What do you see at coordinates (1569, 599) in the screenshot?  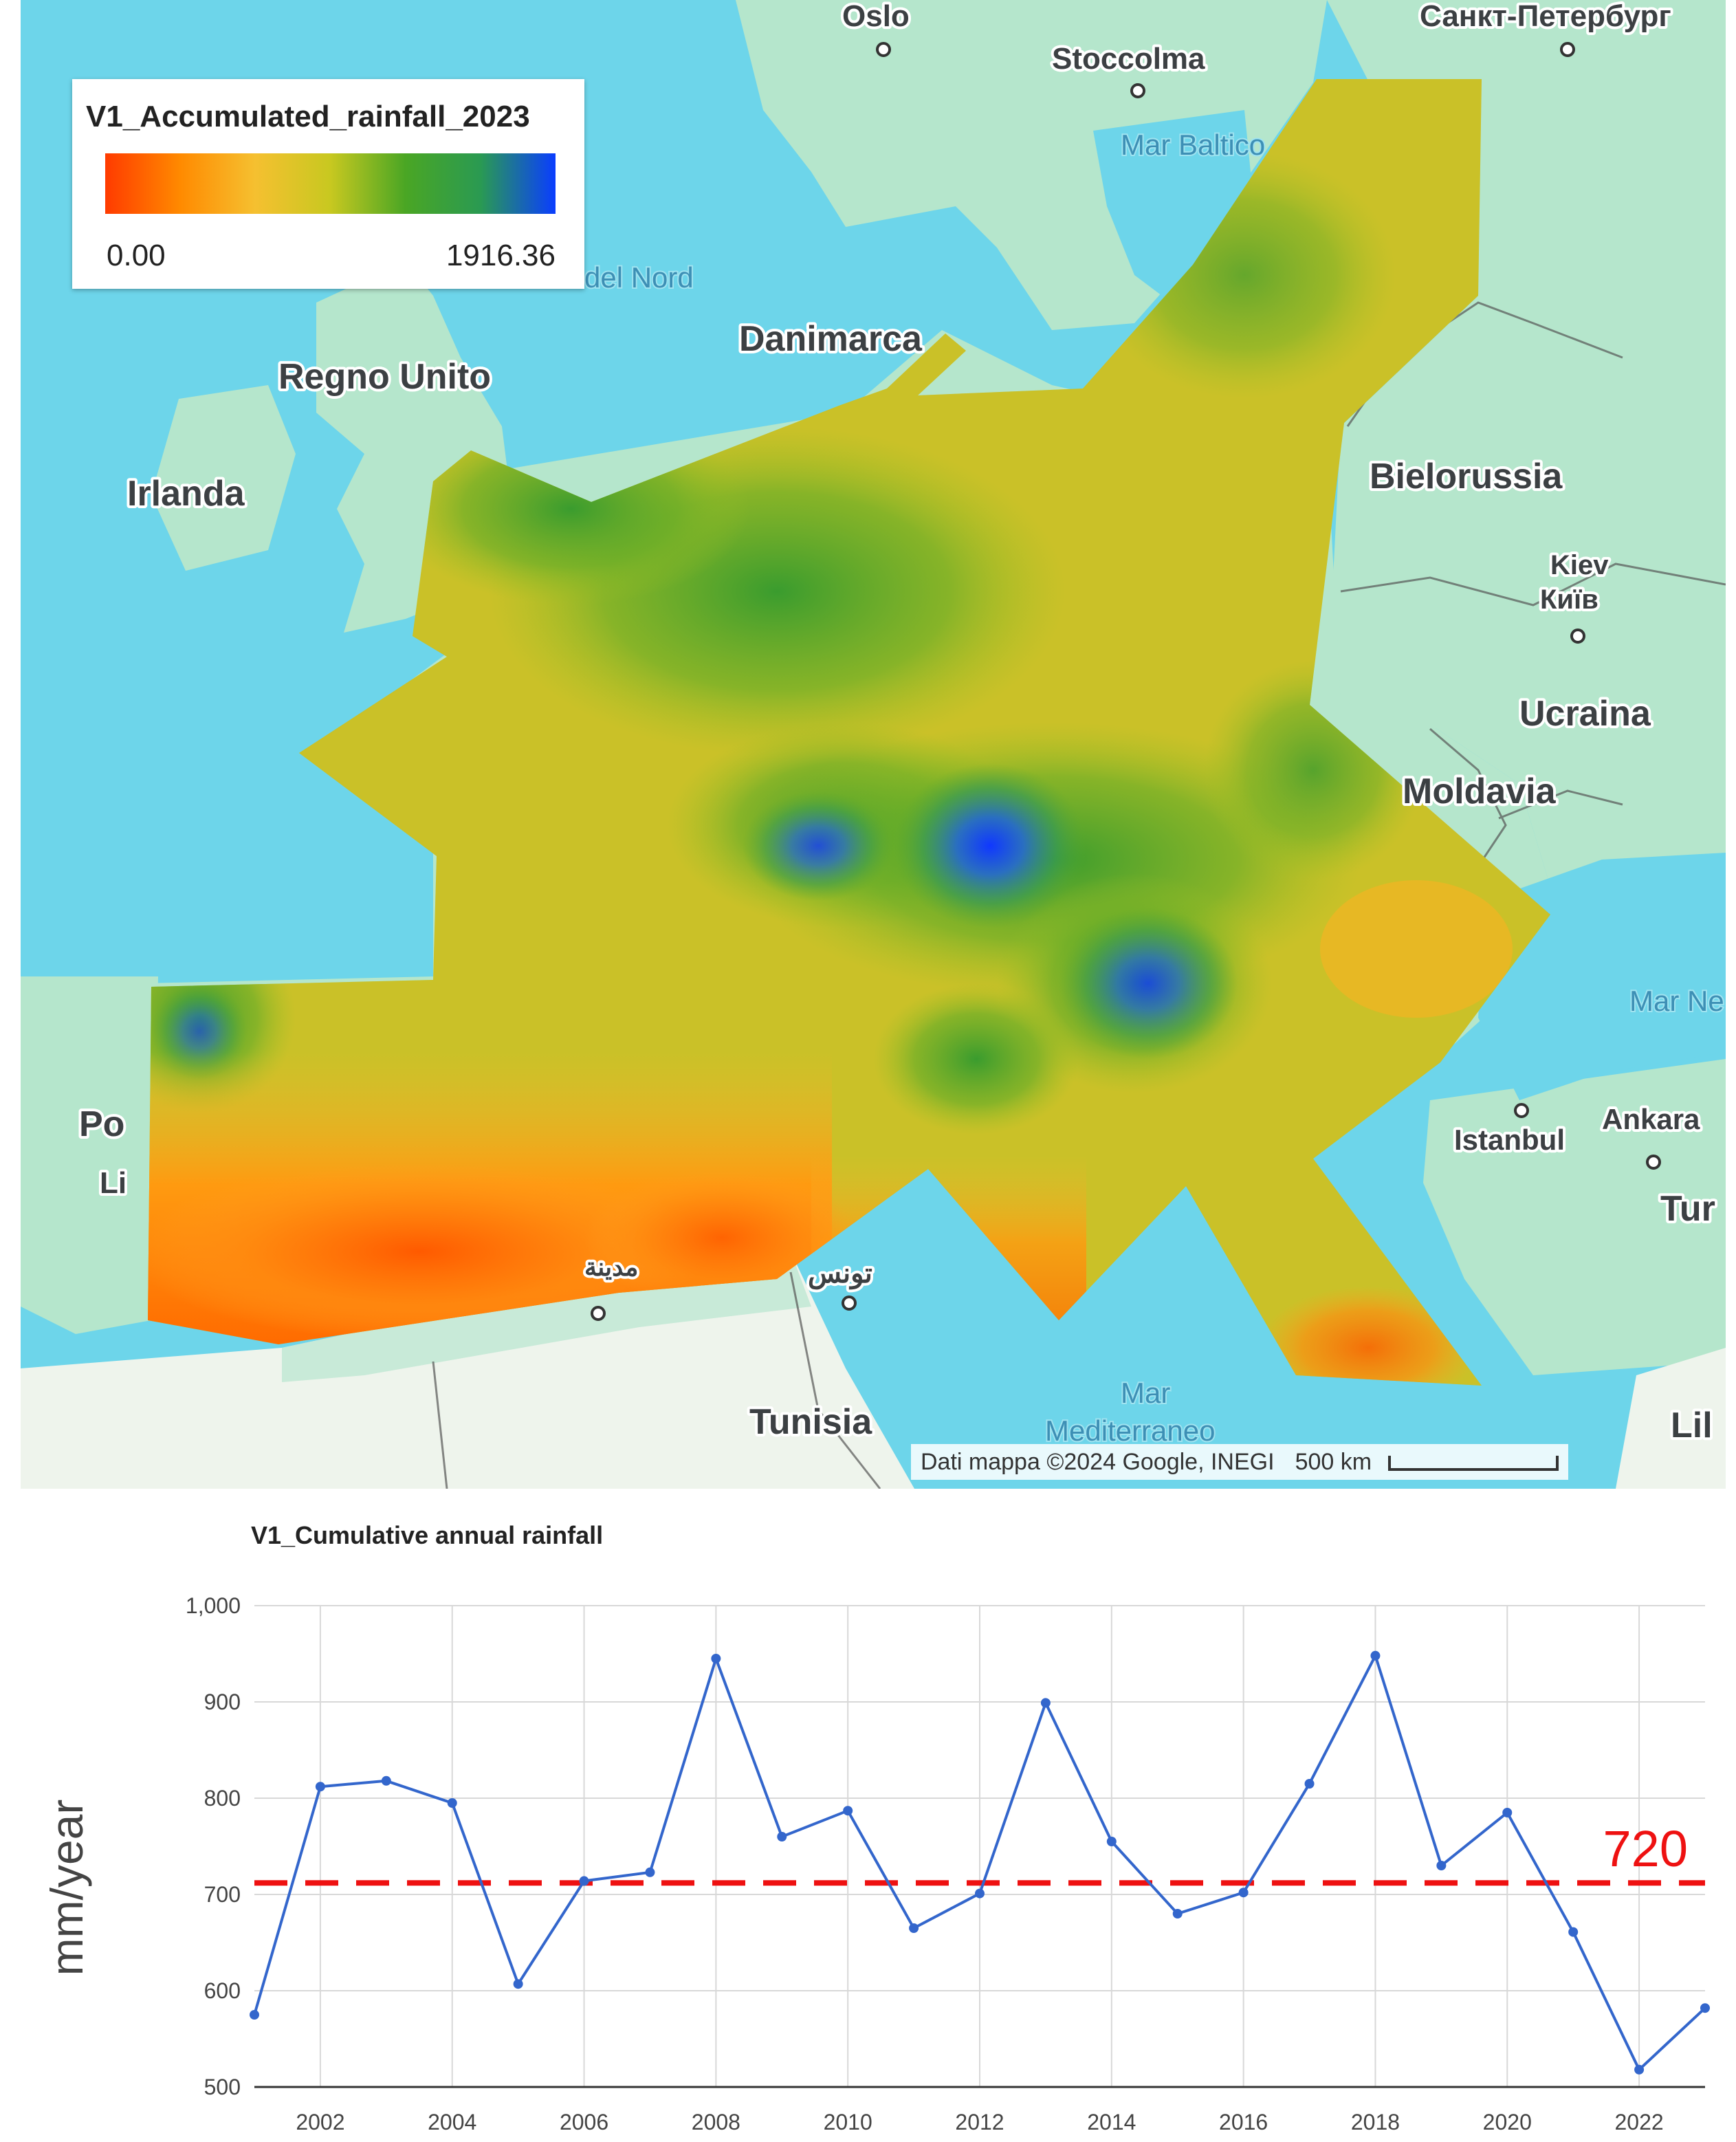 I see `label-kyiv: Київ` at bounding box center [1569, 599].